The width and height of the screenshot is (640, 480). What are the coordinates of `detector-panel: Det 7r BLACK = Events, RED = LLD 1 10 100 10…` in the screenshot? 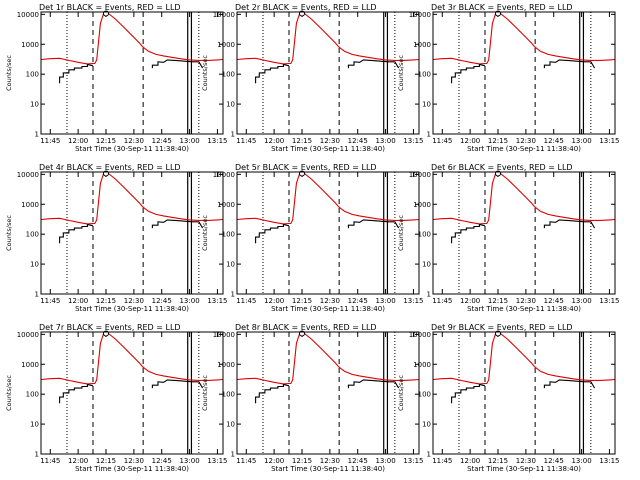 It's located at (116, 398).